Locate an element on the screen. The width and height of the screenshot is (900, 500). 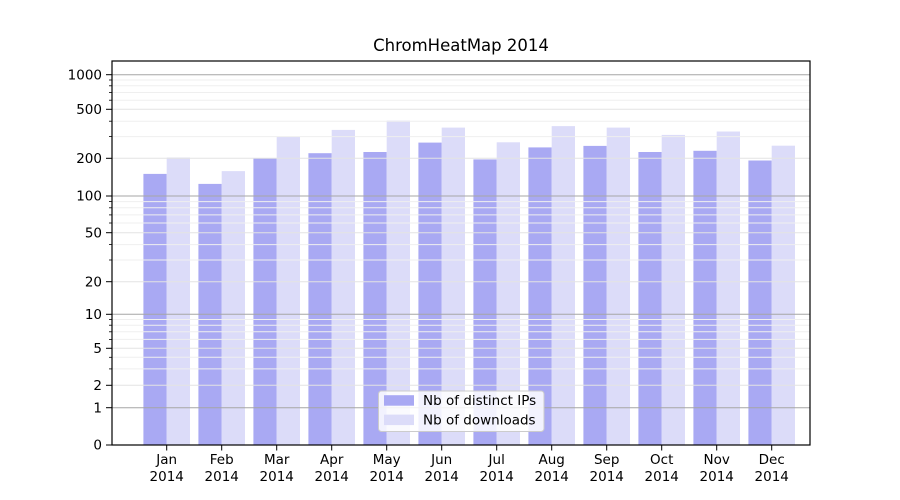
legend: Nb of distinct IPs Nb of downloads is located at coordinates (461, 411).